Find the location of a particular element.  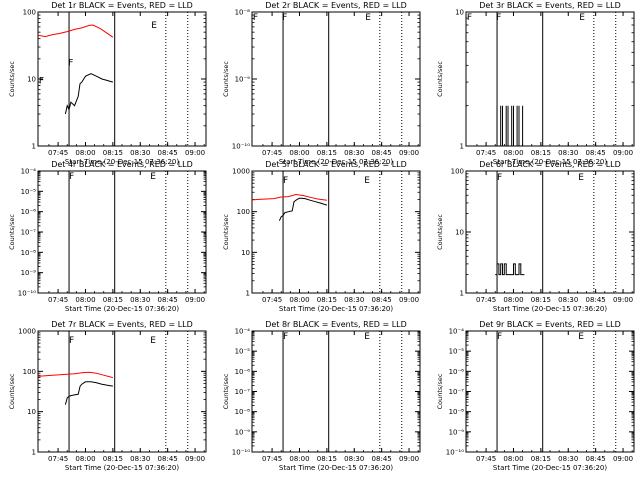

chart-title: Det 8r BLACK = Events, RED = LLD is located at coordinates (336, 324).